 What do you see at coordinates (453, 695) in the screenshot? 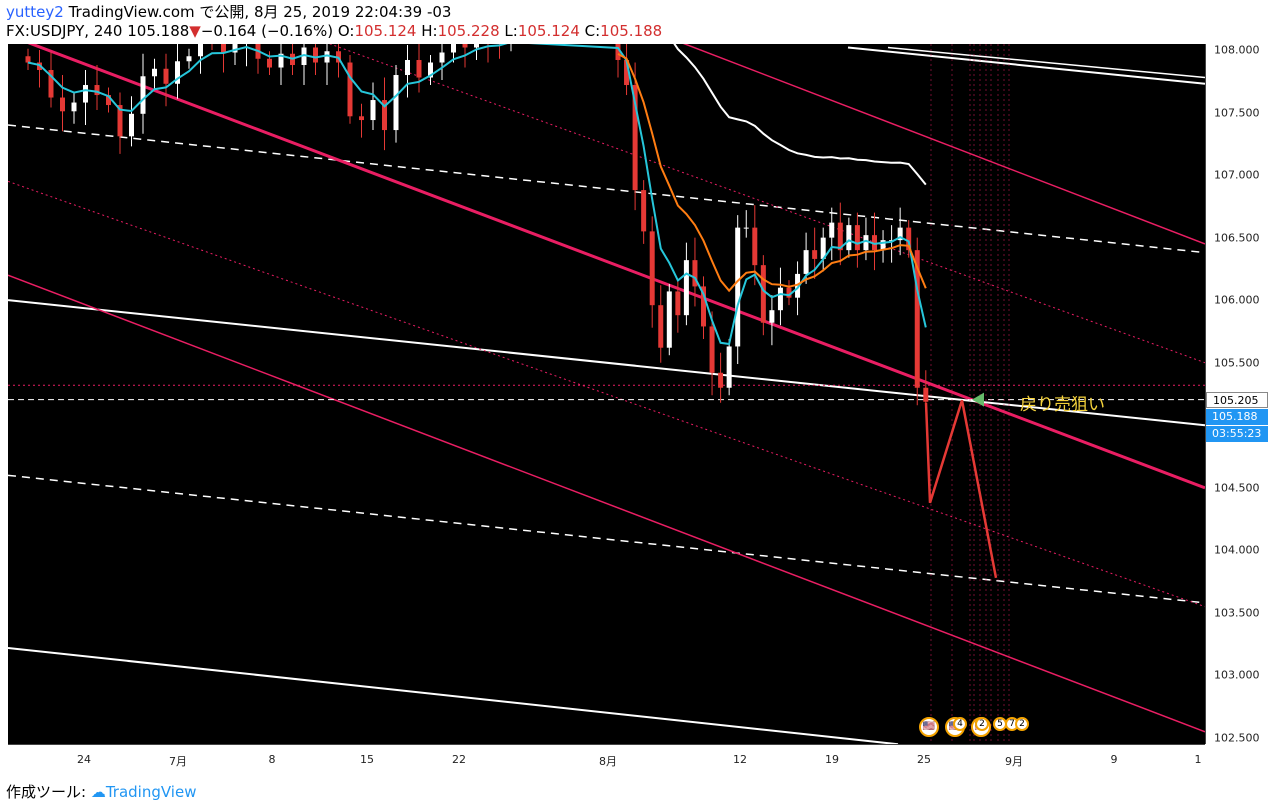
I see `lower-support-line` at bounding box center [453, 695].